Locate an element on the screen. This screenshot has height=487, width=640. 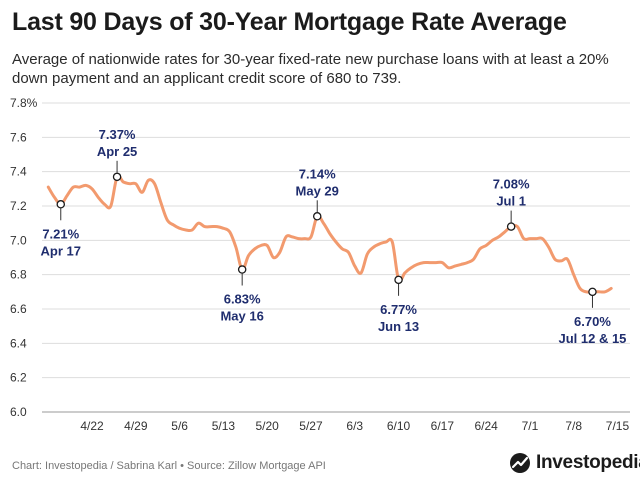
x-tick-label: 6/24 is located at coordinates (486, 426).